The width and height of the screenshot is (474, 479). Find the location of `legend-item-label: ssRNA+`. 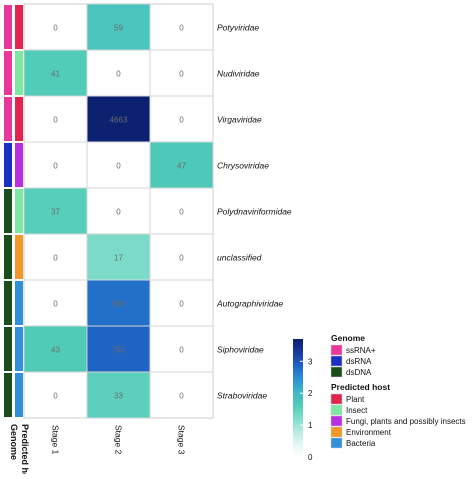

legend-item-label: ssRNA+ is located at coordinates (361, 350).